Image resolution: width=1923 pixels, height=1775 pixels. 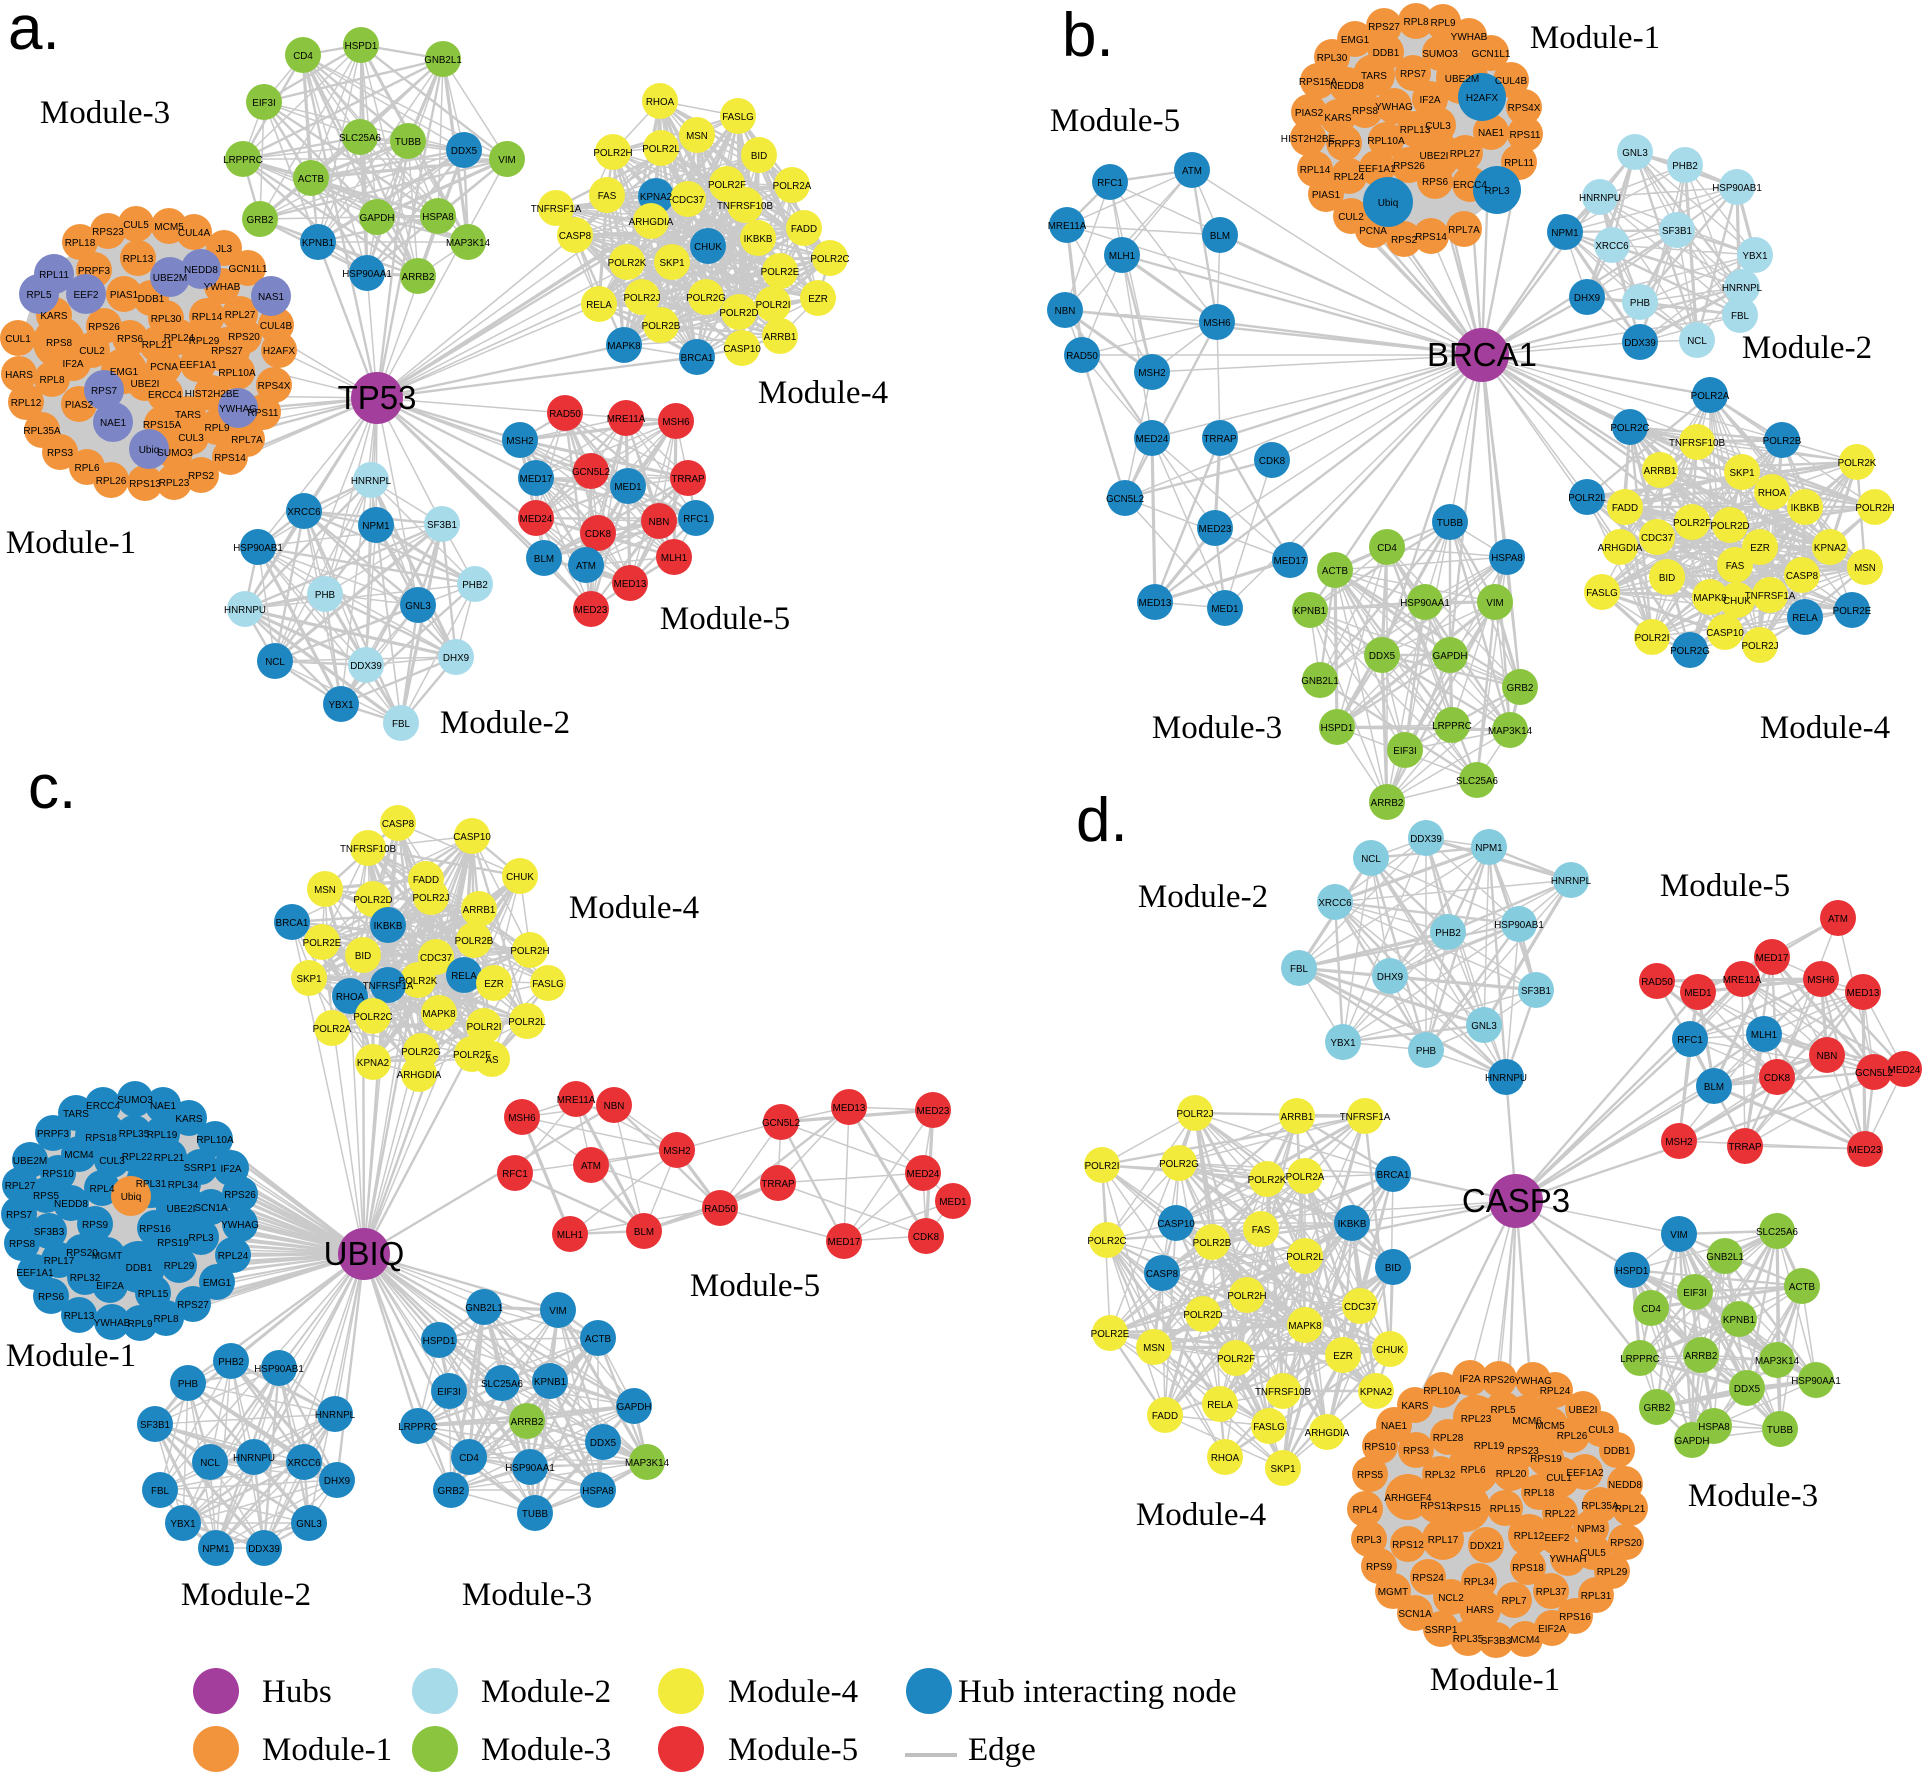 I want to click on svg-text: SCN1A, so click(x=211, y=1208).